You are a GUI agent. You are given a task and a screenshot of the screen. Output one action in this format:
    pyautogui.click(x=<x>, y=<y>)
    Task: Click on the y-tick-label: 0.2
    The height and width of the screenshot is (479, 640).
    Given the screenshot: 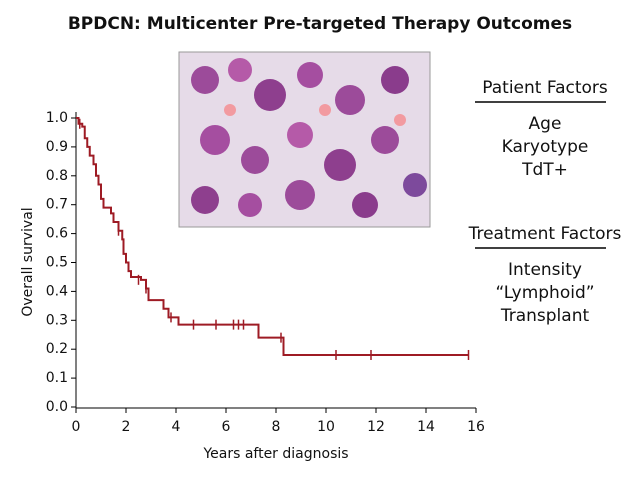 What is the action you would take?
    pyautogui.click(x=57, y=349)
    